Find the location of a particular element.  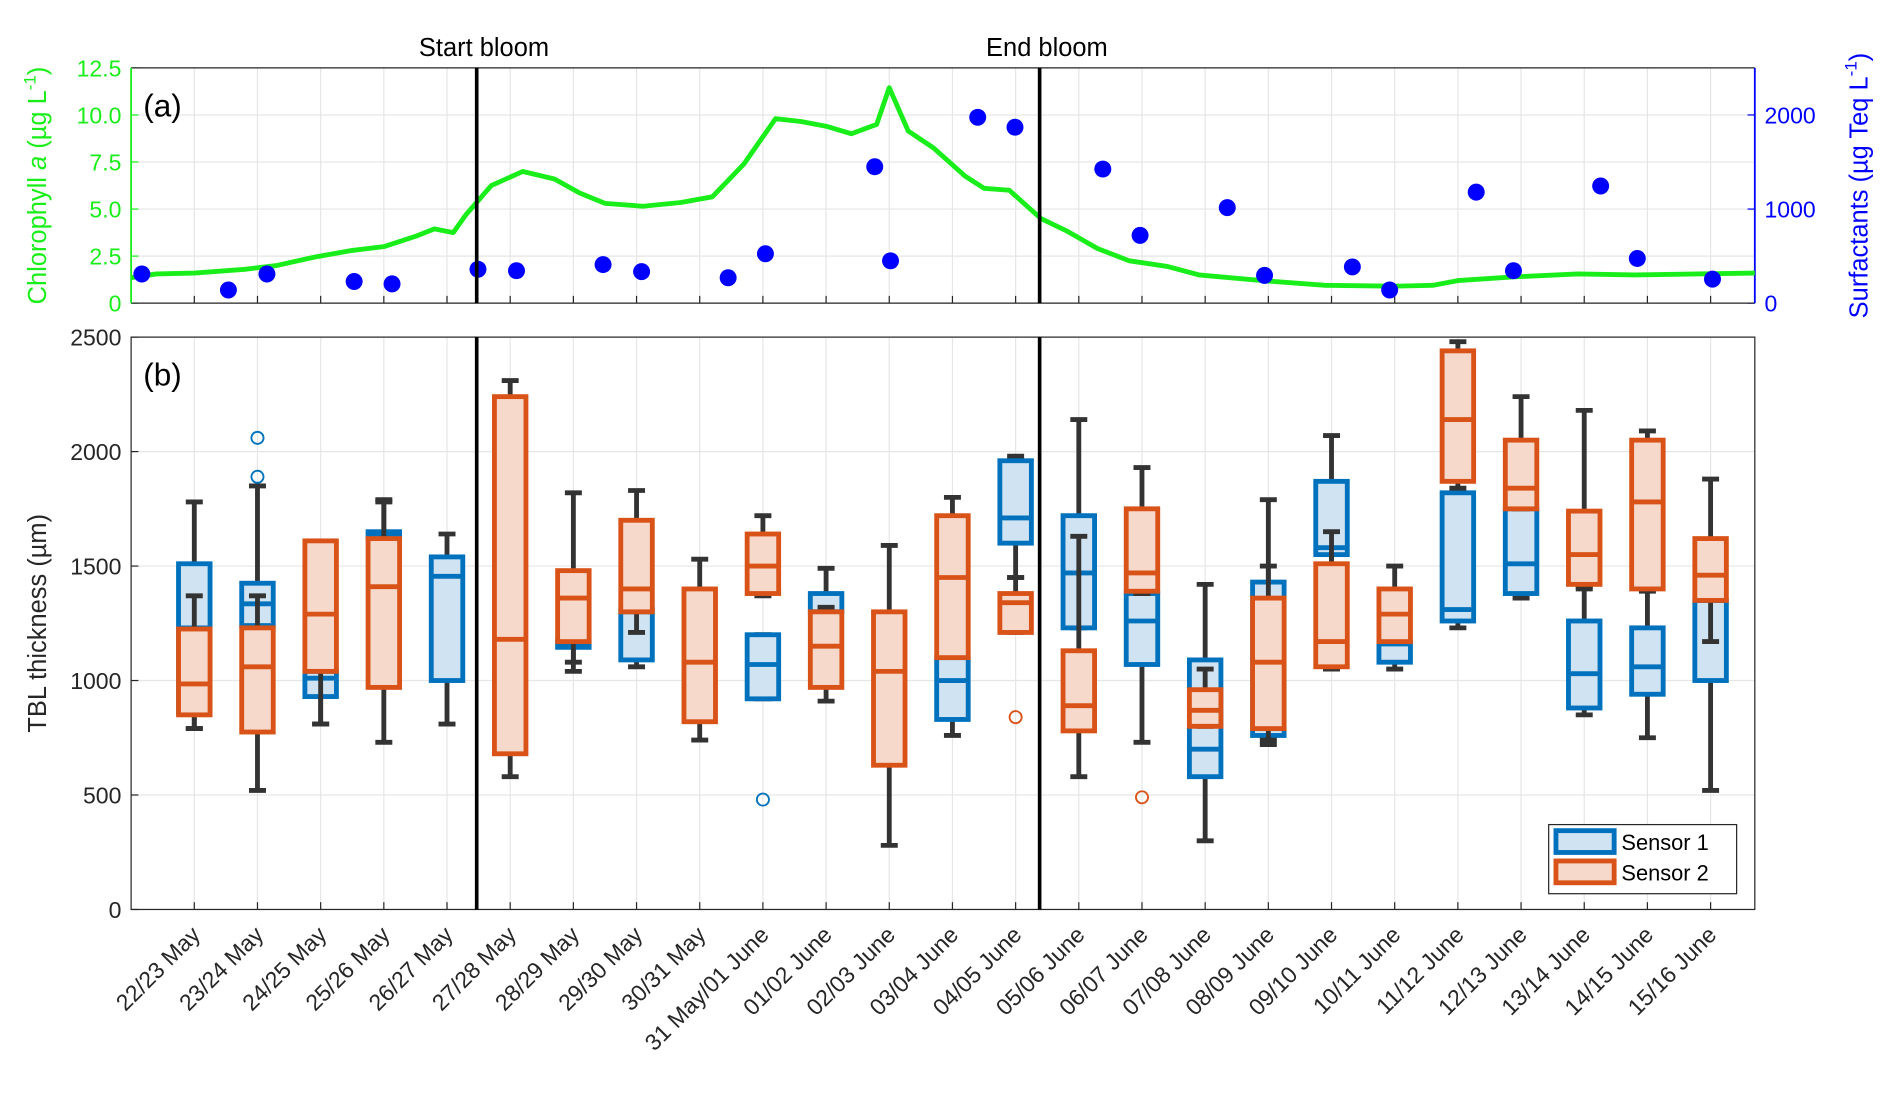

y-tick-label: 12.5 is located at coordinates (99, 68).